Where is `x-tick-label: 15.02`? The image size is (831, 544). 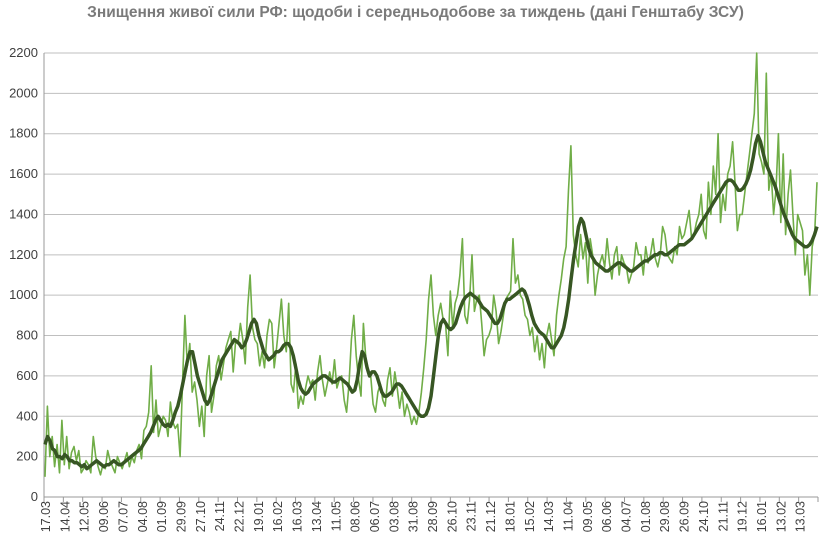
x-tick-label: 15.02 is located at coordinates (530, 516).